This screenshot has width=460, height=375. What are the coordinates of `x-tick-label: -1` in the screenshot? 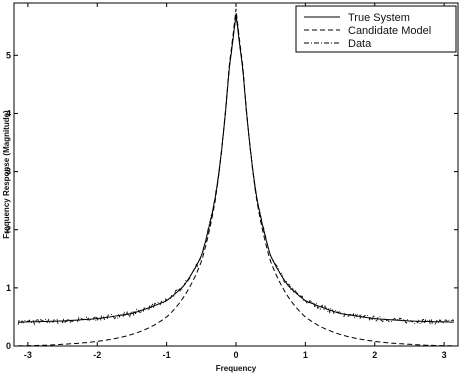 It's located at (167, 355).